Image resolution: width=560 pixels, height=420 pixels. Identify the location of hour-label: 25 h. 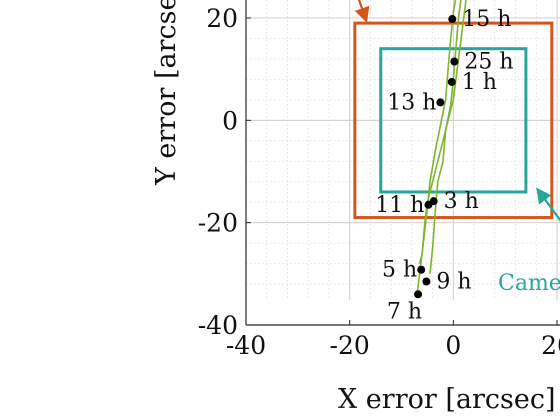
(488, 61).